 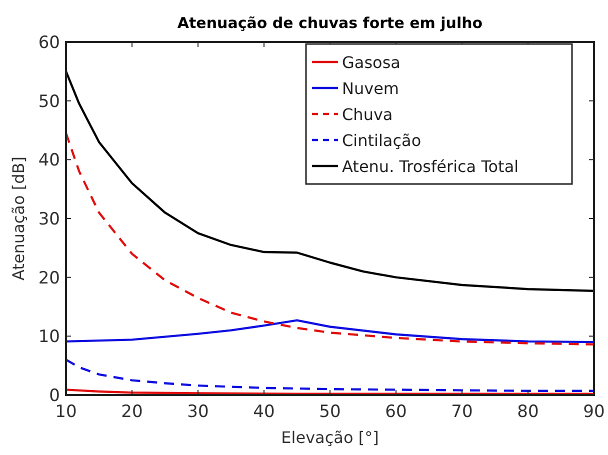 What do you see at coordinates (330, 412) in the screenshot?
I see `x-tick-label: 50` at bounding box center [330, 412].